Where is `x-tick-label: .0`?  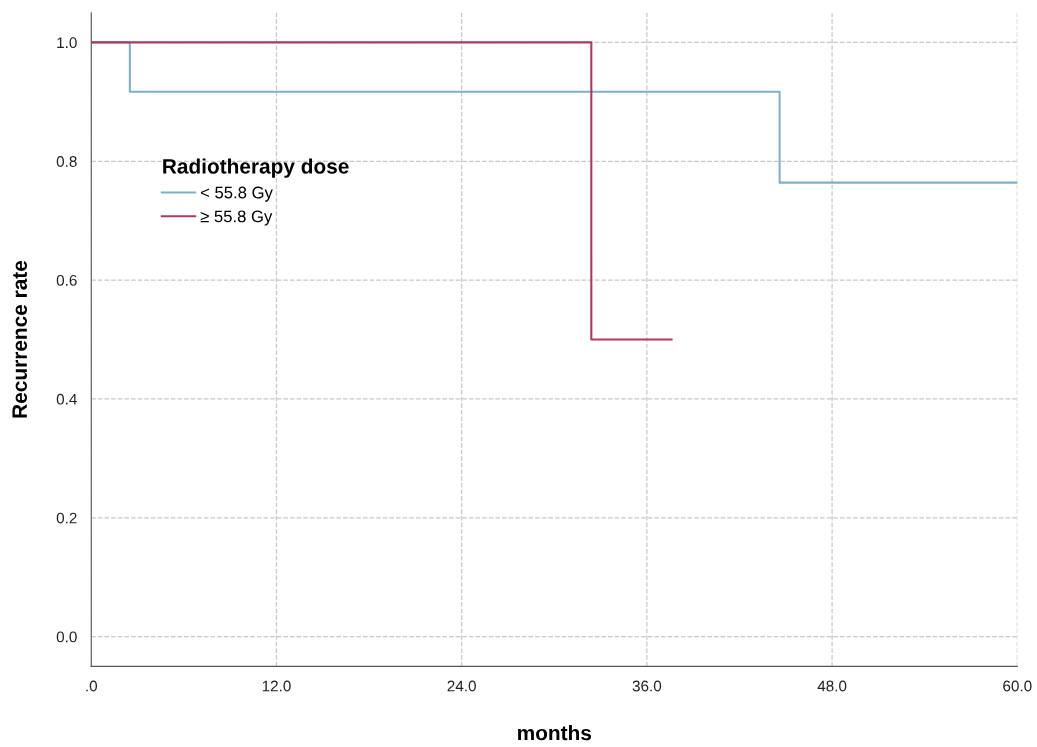 x-tick-label: .0 is located at coordinates (92, 686).